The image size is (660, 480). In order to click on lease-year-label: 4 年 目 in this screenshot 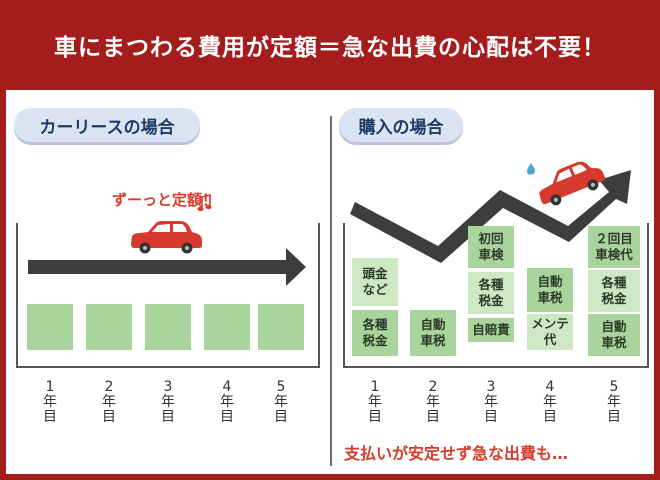, I will do `click(227, 402)`.